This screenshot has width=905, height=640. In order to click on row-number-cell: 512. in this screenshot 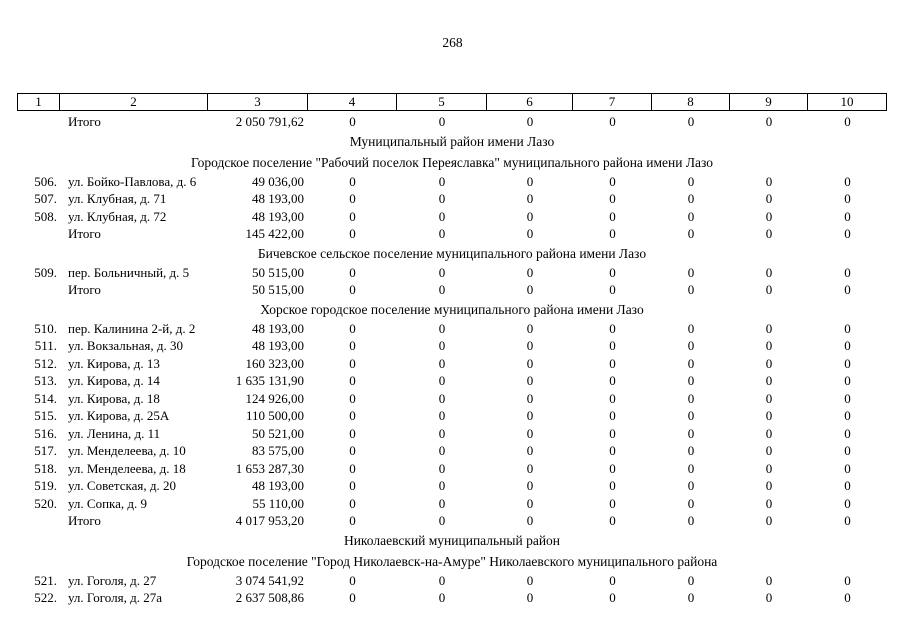, I will do `click(45, 363)`.